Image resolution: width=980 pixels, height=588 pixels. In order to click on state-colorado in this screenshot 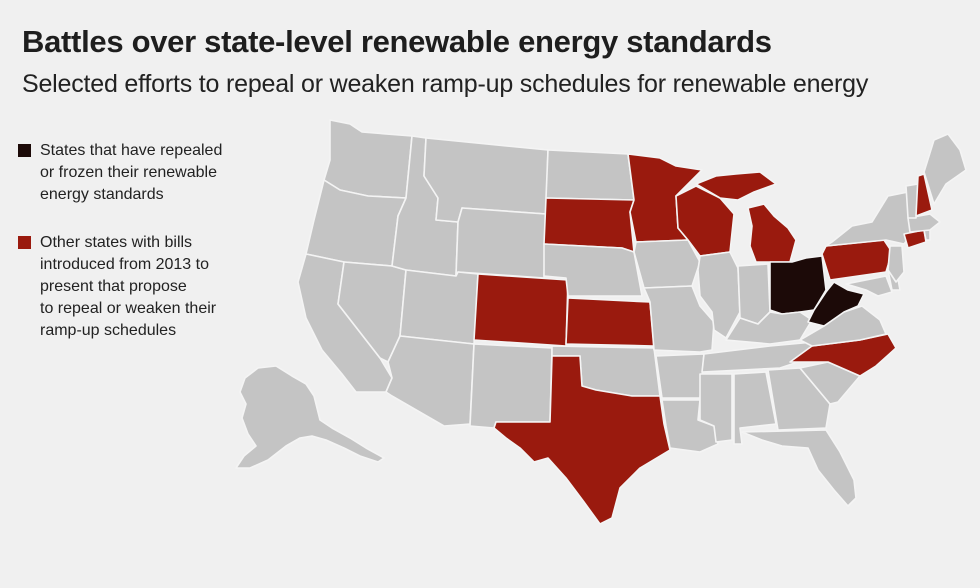, I will do `click(521, 310)`.